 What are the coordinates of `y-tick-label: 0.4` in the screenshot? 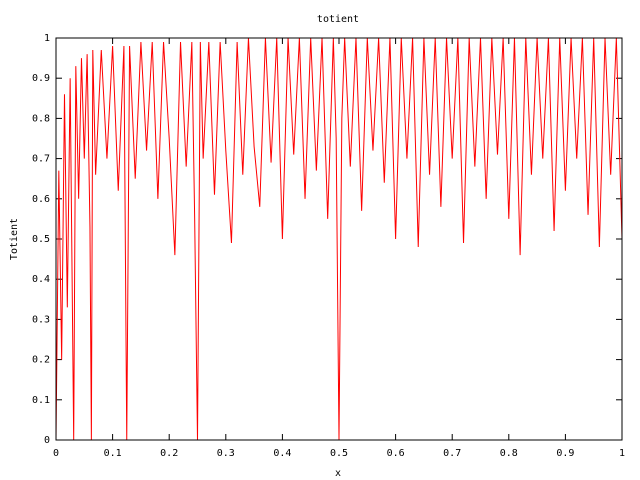 It's located at (41, 279).